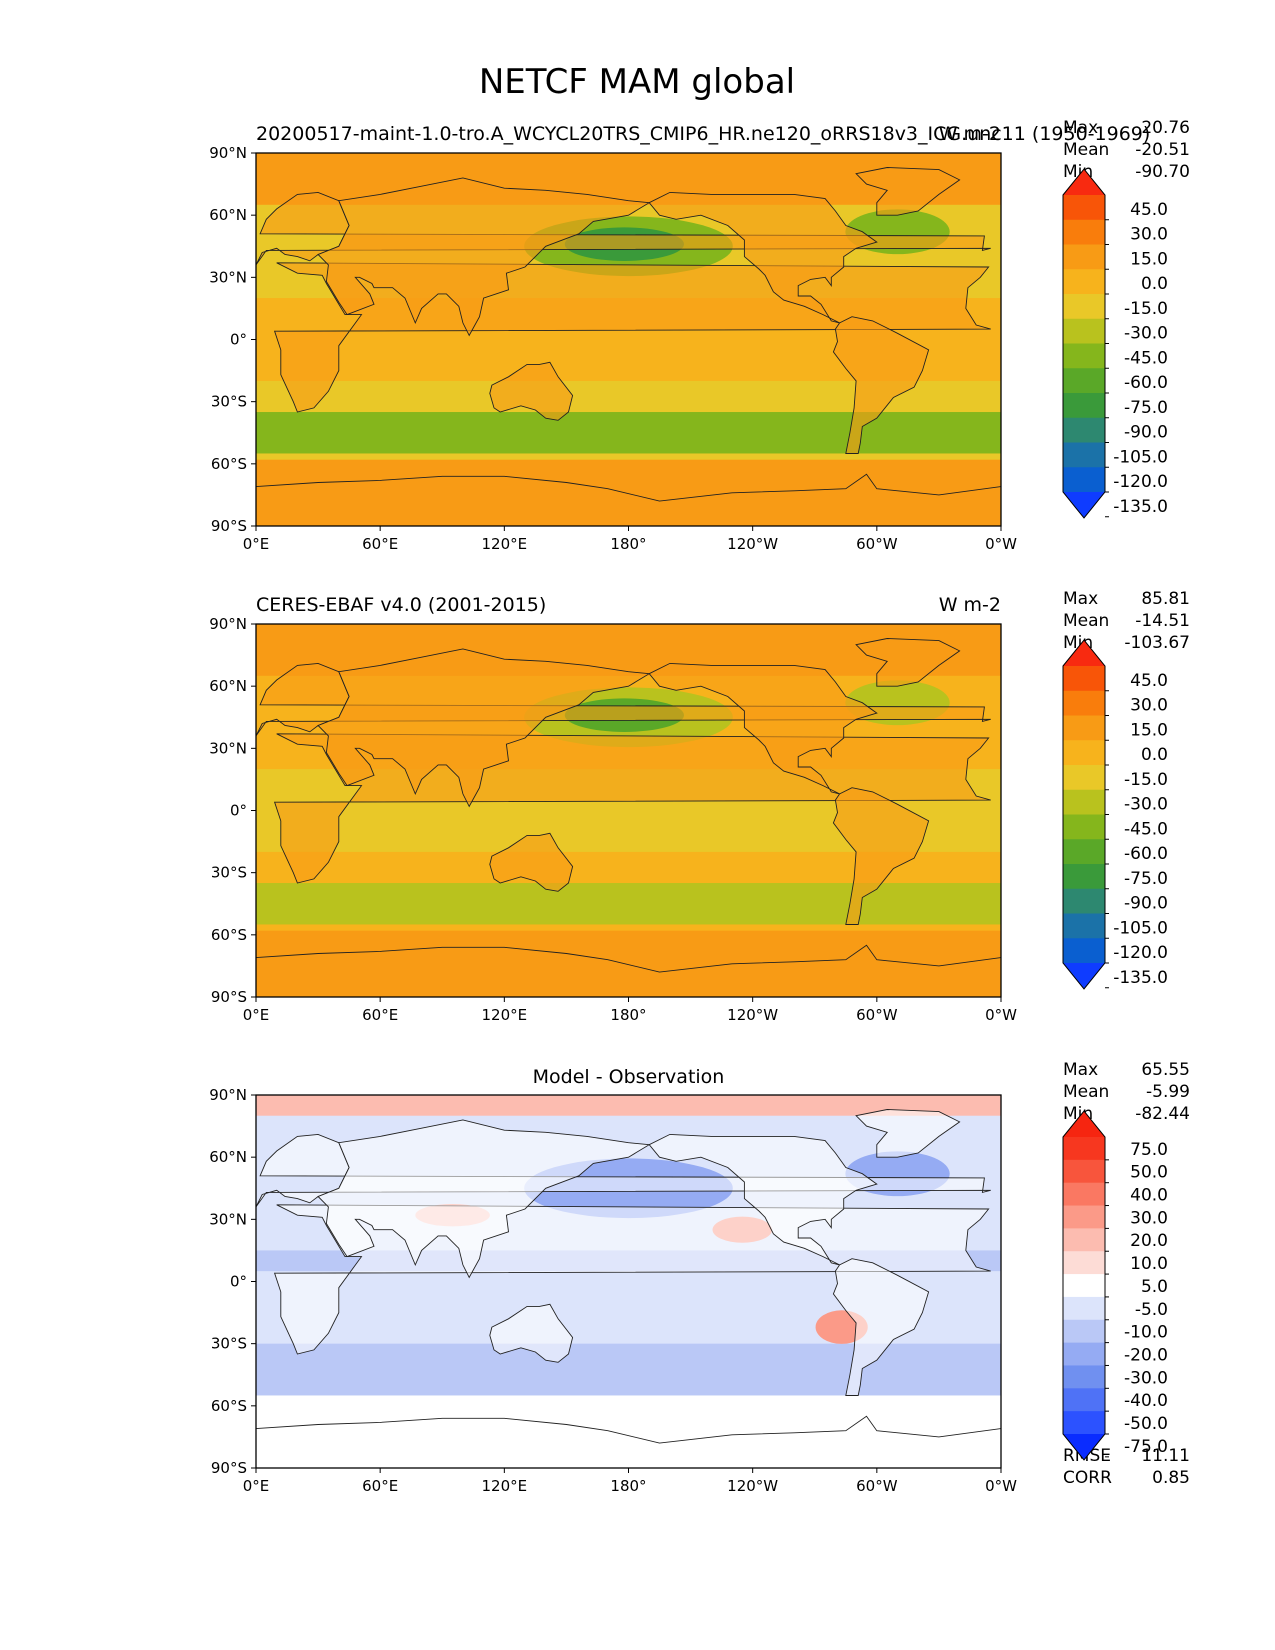 The image size is (1275, 1650). I want to click on colorbar-label: -120.0, so click(1140, 482).